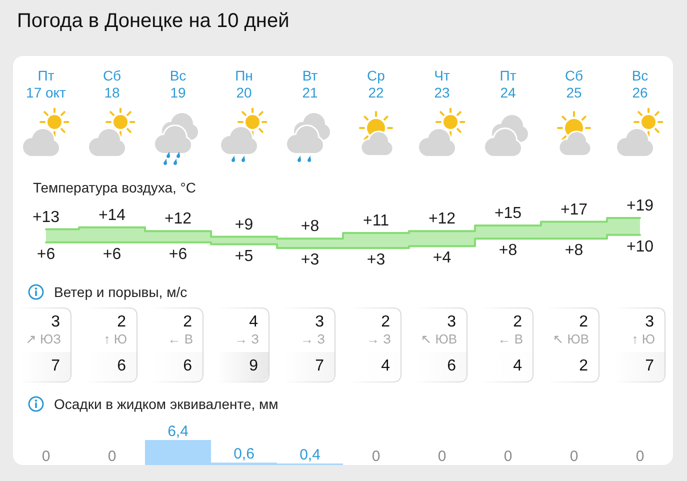 Image resolution: width=687 pixels, height=481 pixels. Describe the element at coordinates (574, 84) in the screenshot. I see `x-tick-label: Сб 25` at that location.